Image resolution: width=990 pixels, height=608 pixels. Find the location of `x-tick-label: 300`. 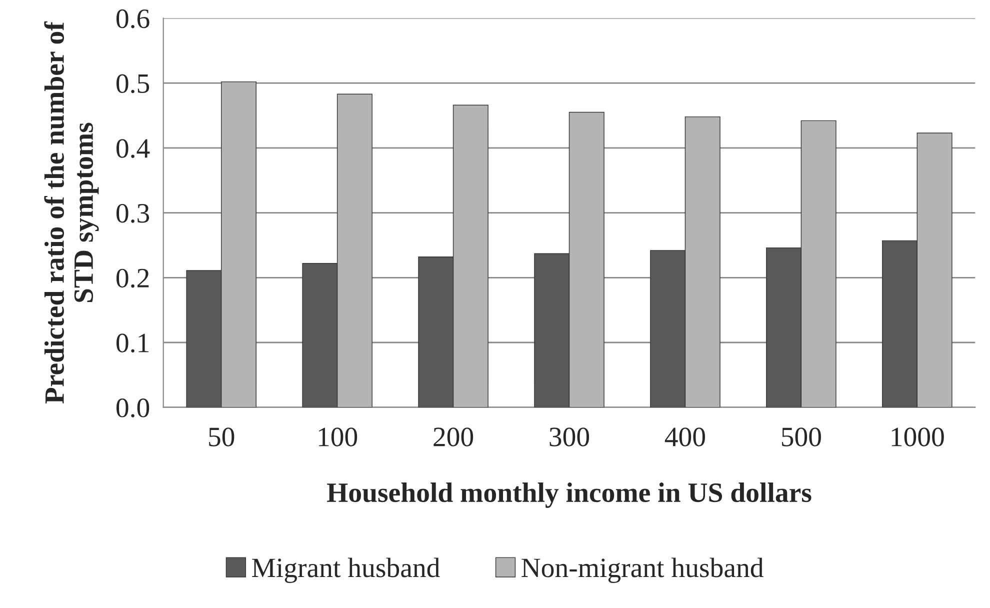

x-tick-label: 300 is located at coordinates (570, 437).